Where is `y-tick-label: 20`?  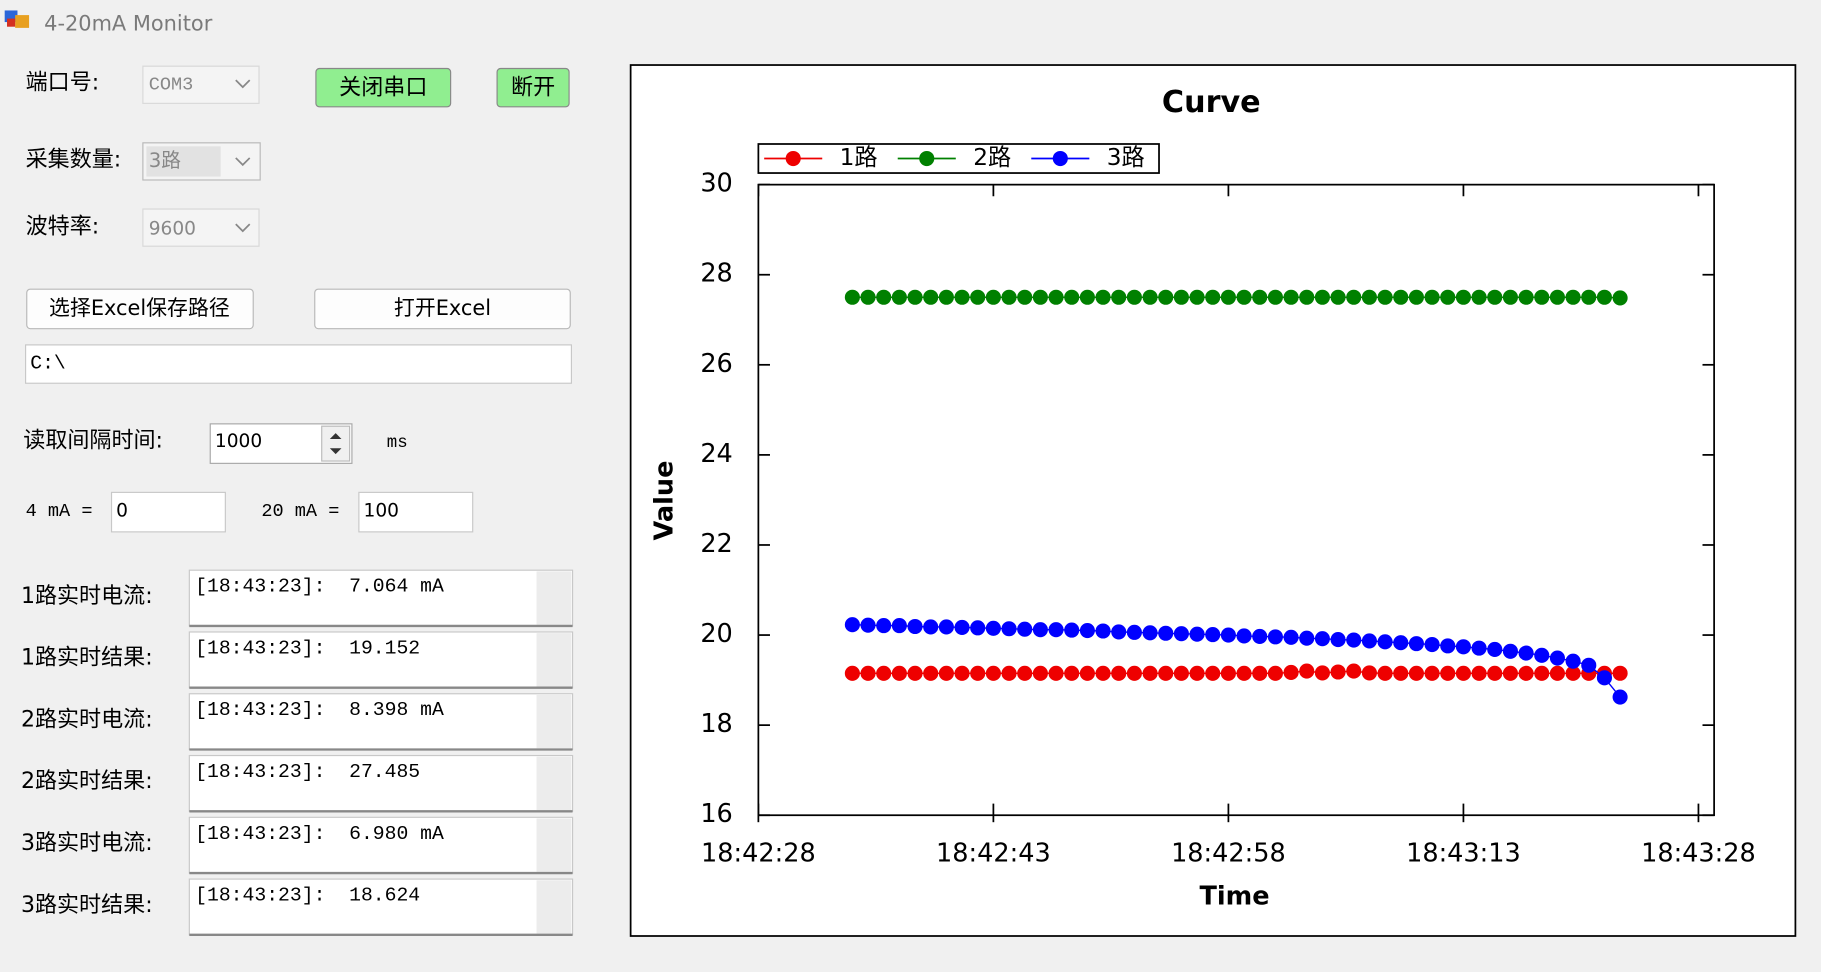
y-tick-label: 20 is located at coordinates (716, 634).